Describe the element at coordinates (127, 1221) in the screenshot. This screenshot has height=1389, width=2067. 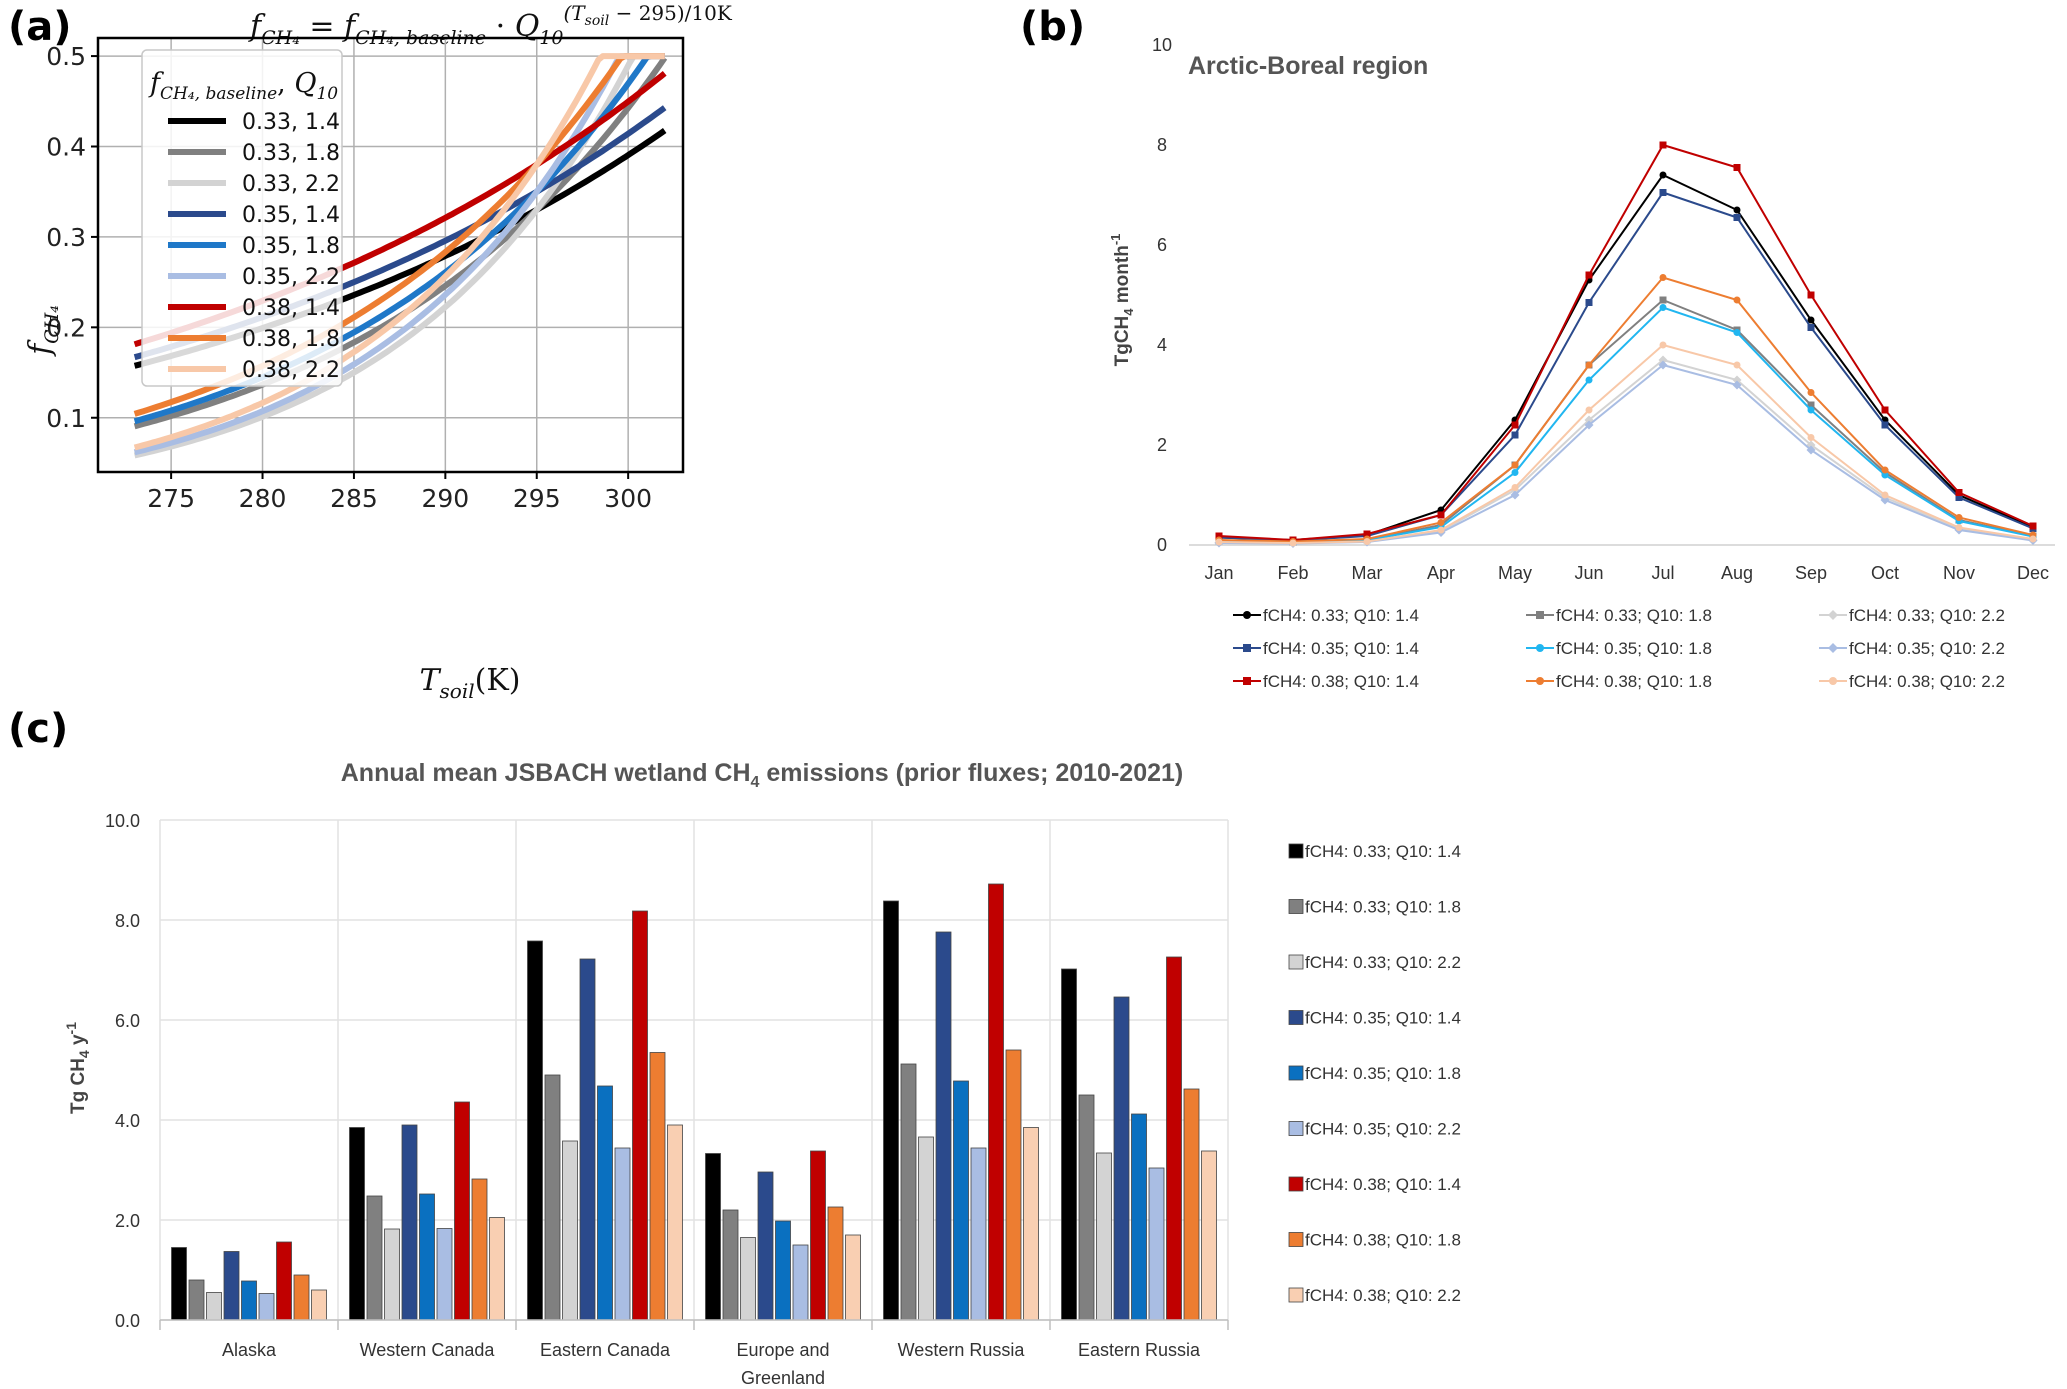
I see `y-tick-label: 2.0` at that location.